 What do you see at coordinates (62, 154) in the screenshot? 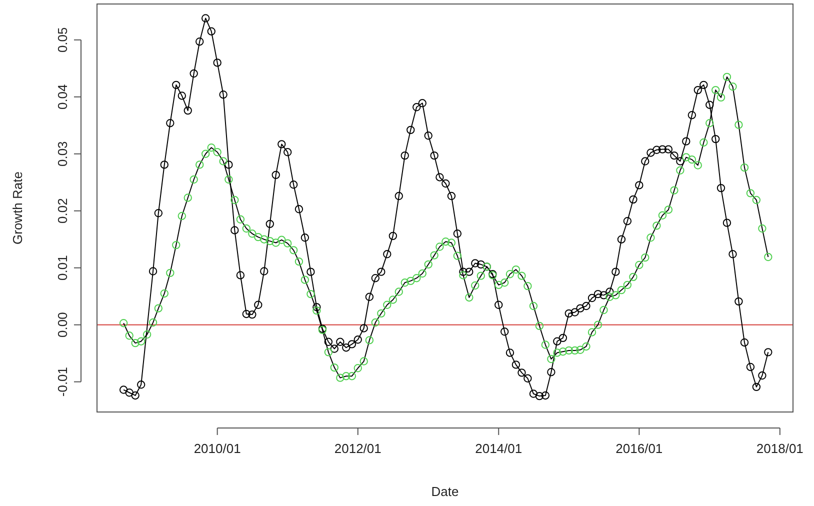
I see `y-tick-label: 0.03` at bounding box center [62, 154].